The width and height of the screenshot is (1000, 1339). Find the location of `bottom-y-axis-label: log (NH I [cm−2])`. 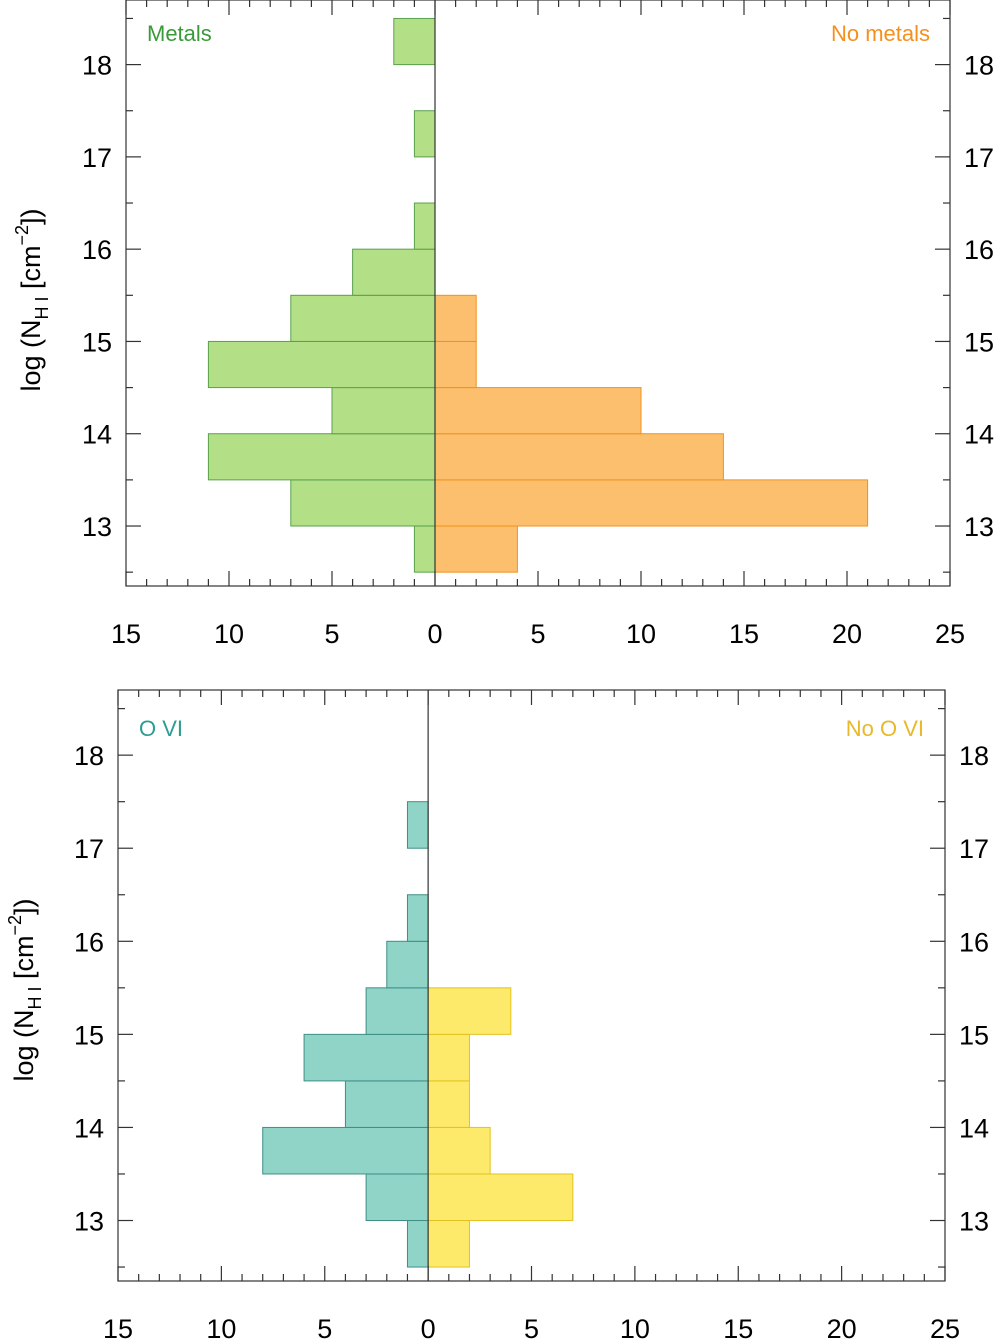

bottom-y-axis-label: log (NH I [cm−2]) is located at coordinates (25, 989).